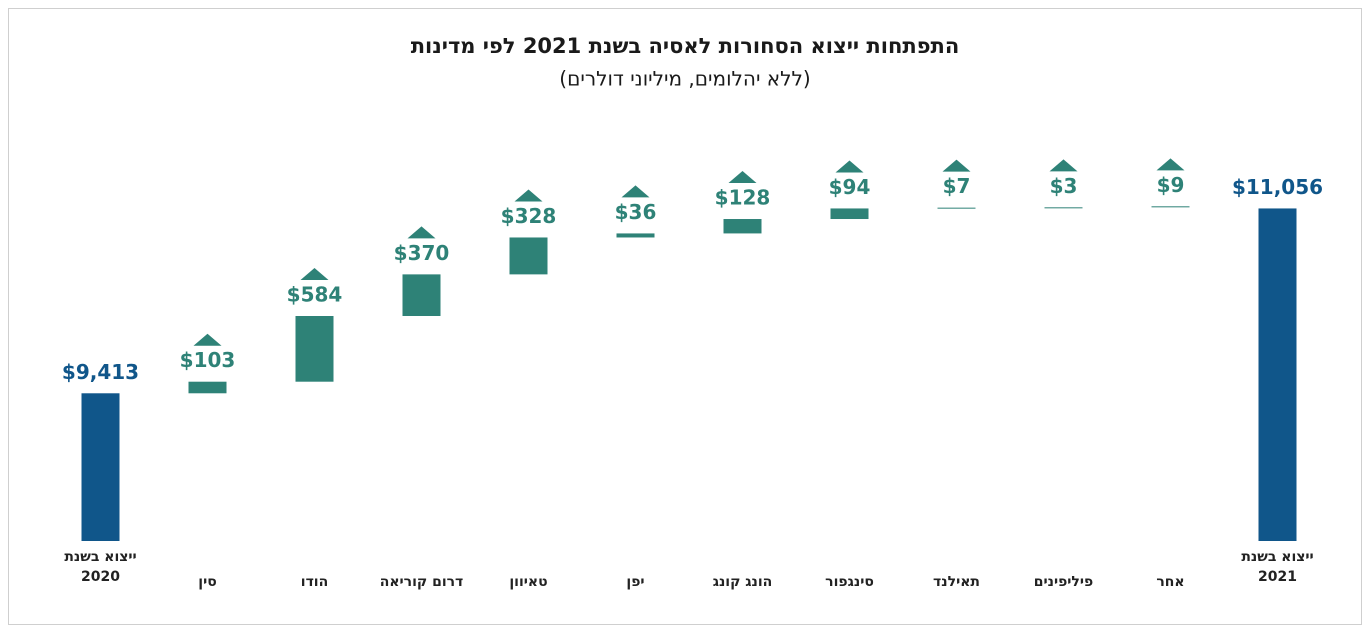 The width and height of the screenshot is (1370, 633). I want to click on x-tick-label: ייצוא בשנת 2020, so click(100, 567).